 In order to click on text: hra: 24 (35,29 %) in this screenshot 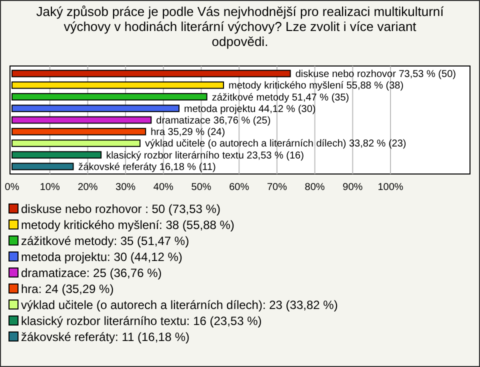, I will do `click(67, 289)`.